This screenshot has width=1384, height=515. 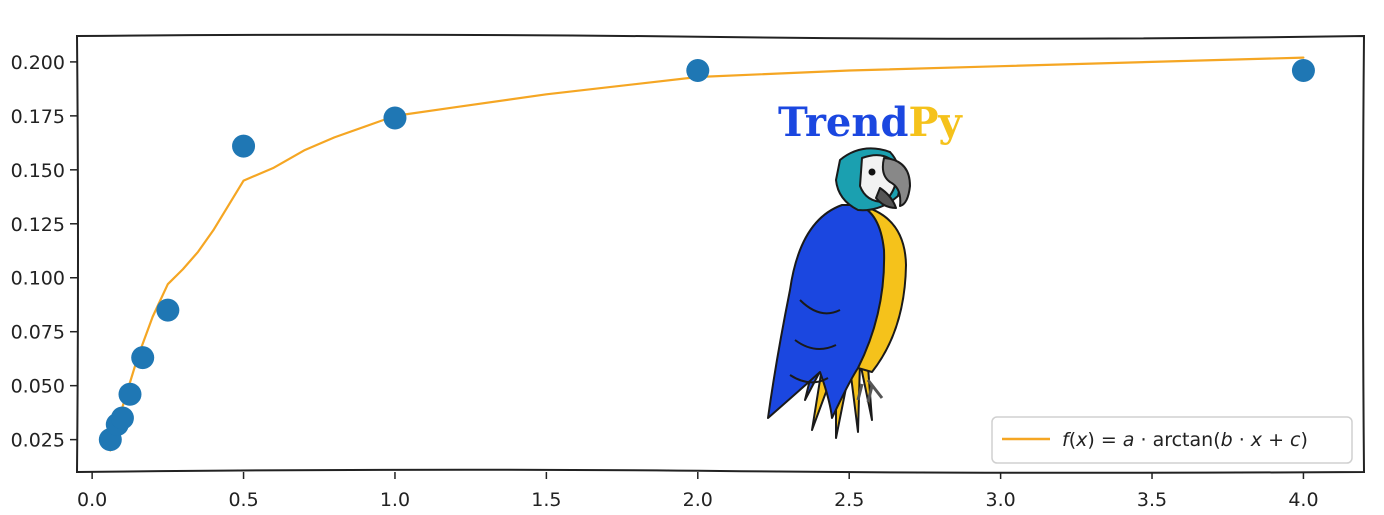 What do you see at coordinates (698, 500) in the screenshot?
I see `x-tick-label: 2.0` at bounding box center [698, 500].